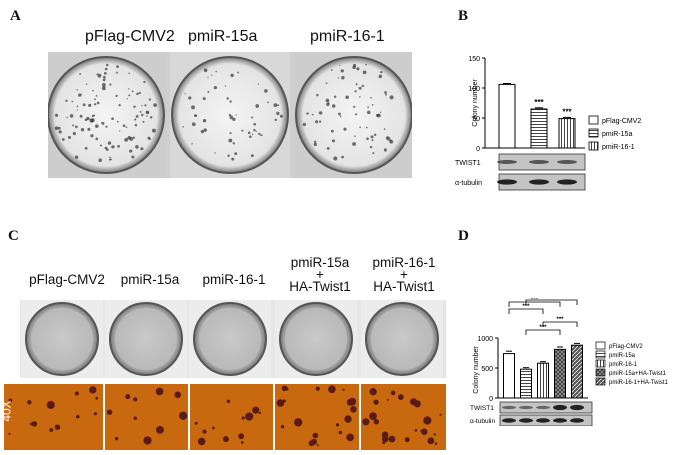  I want to click on soft-agar-plate, so click(402, 339).